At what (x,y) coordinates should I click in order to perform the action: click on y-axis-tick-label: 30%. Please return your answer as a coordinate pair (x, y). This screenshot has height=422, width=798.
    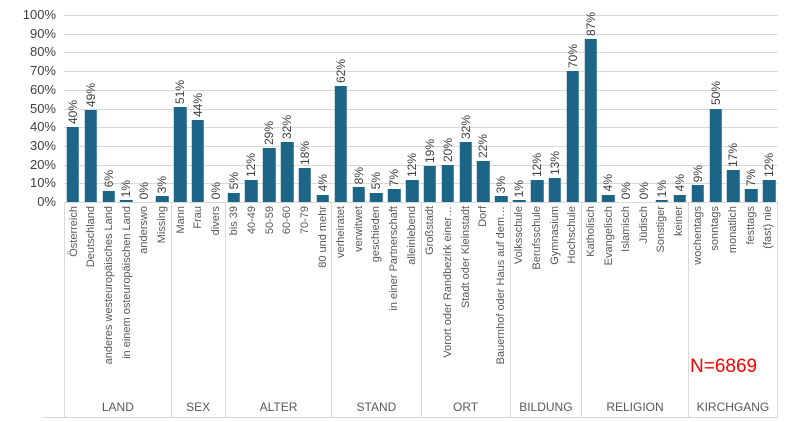
    Looking at the image, I should click on (42, 145).